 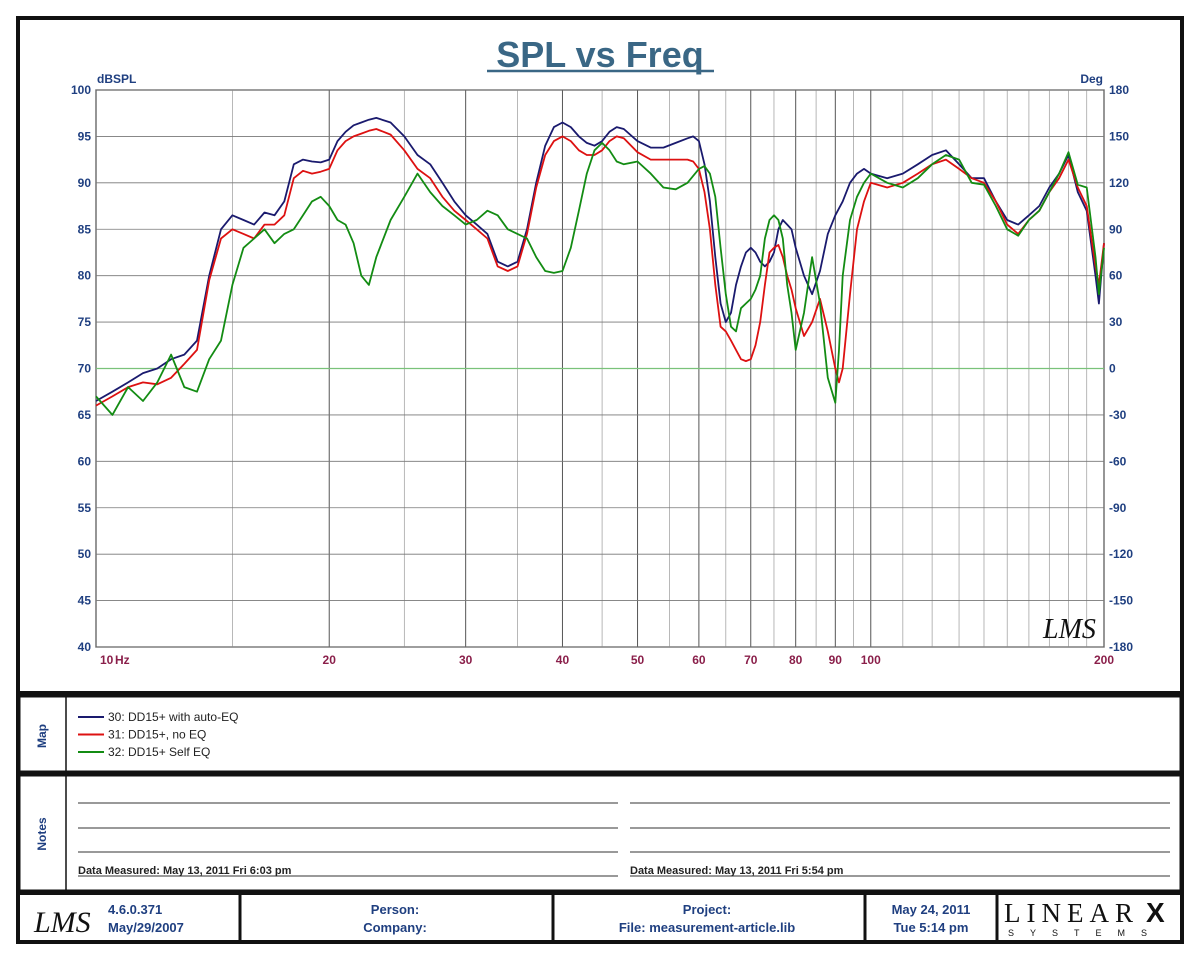 I want to click on left-axis-label: dBSPL, so click(x=116, y=79).